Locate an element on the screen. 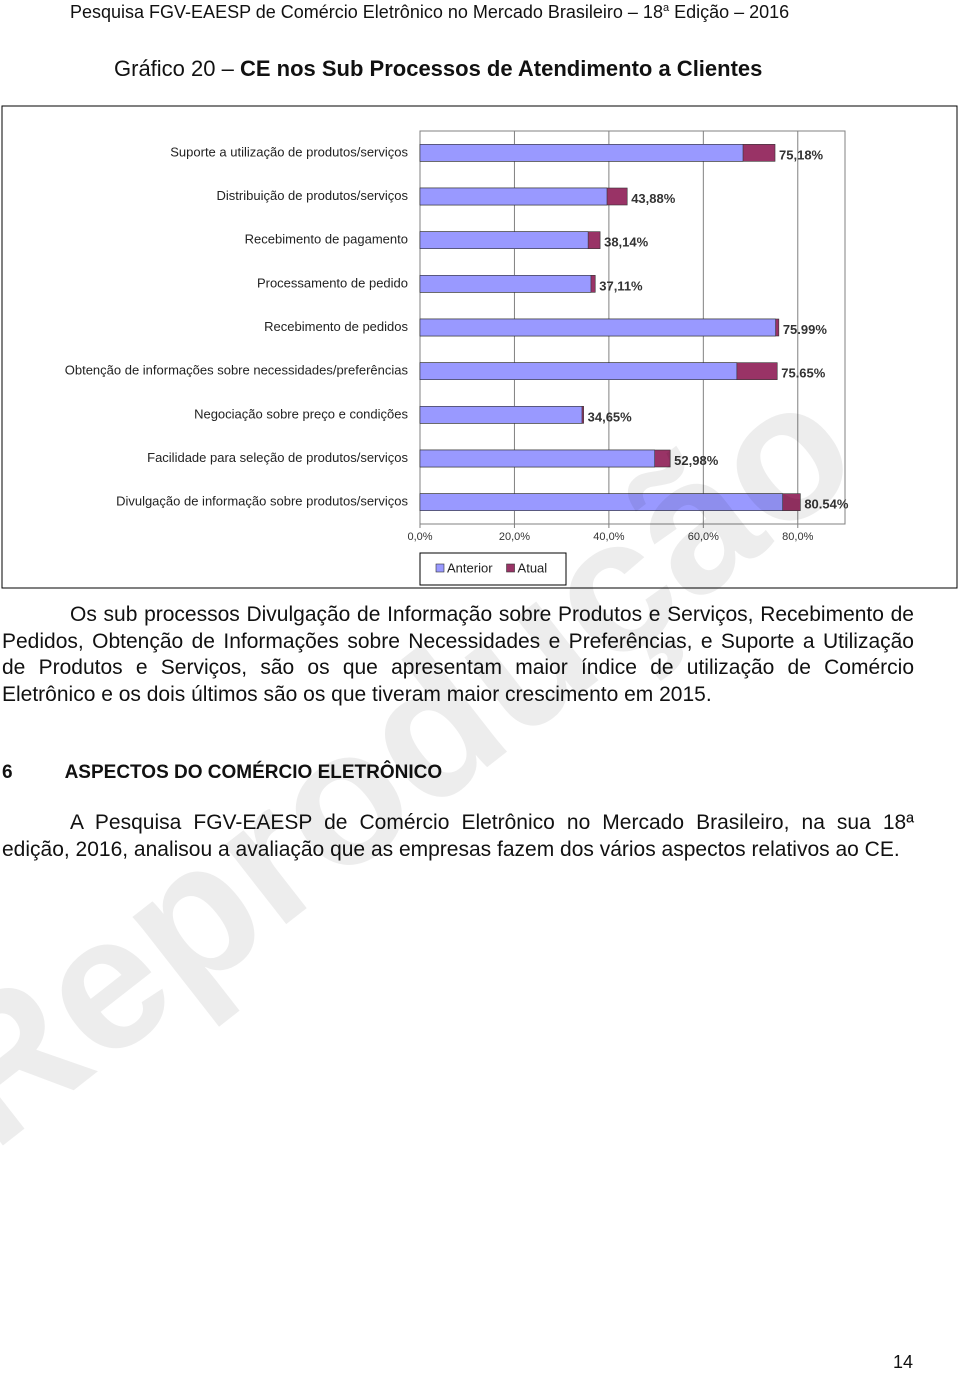  legend-label: Atual is located at coordinates (533, 567).